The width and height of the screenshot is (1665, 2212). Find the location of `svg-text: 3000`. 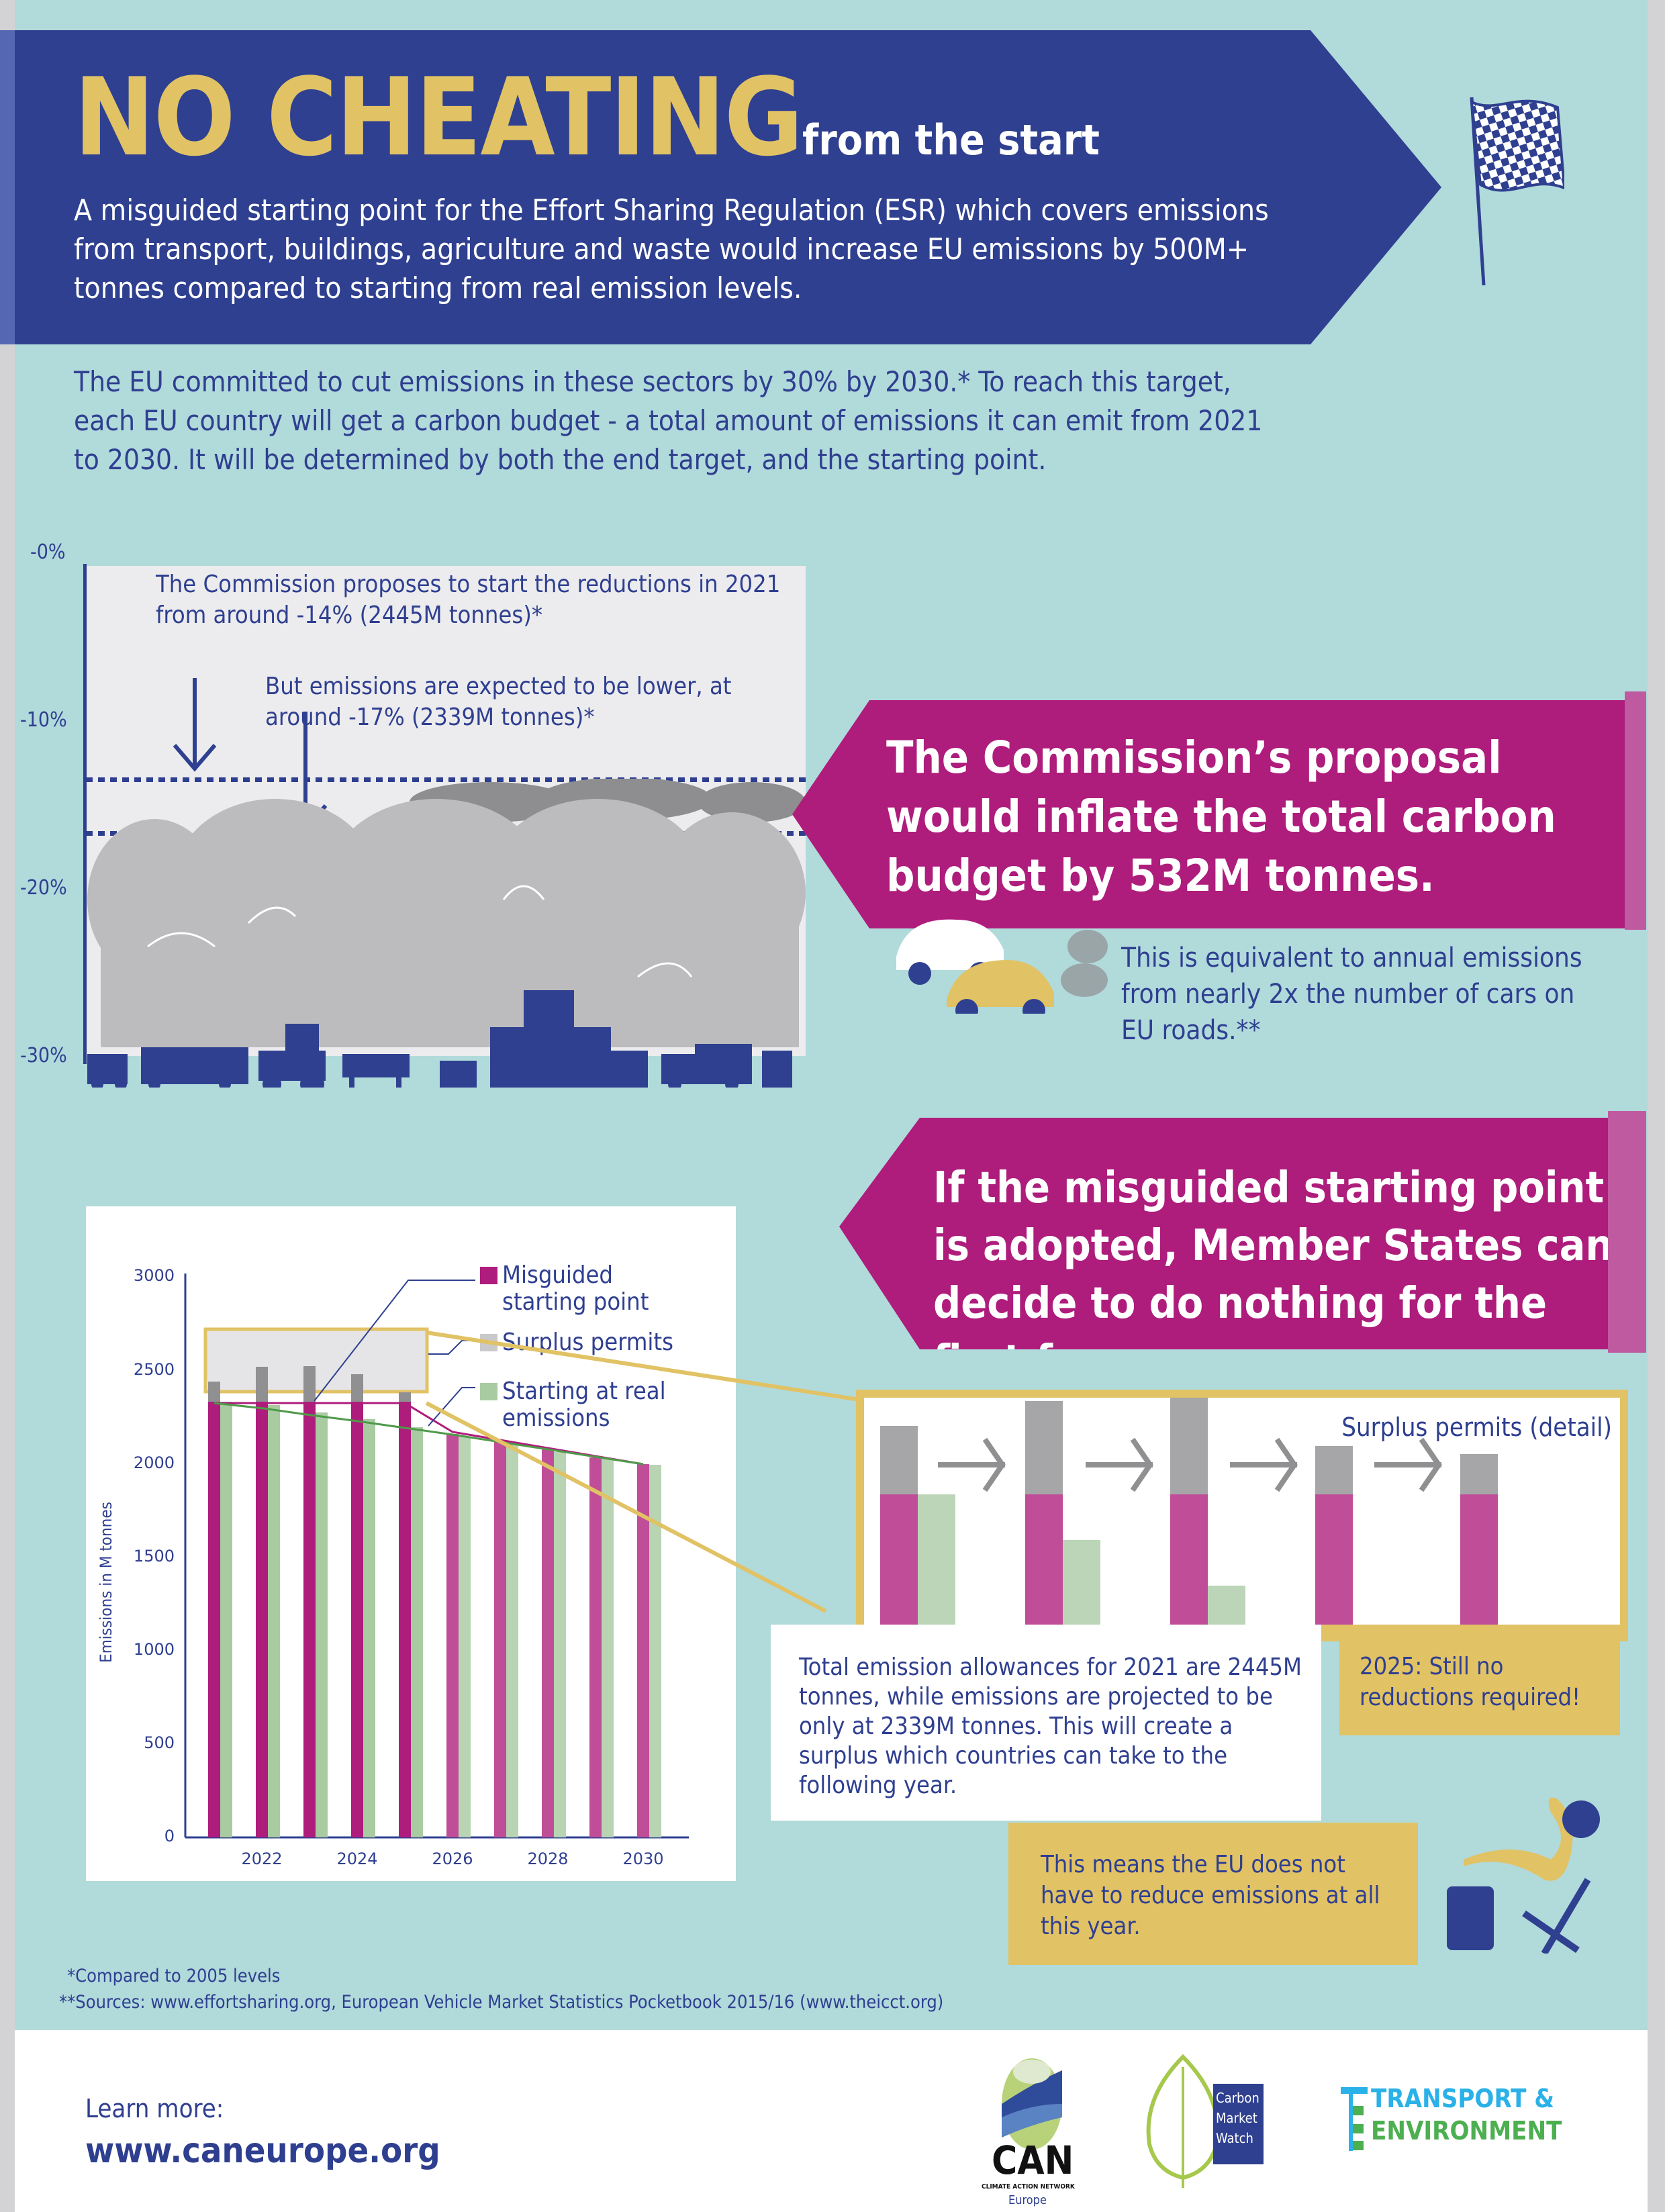

svg-text: 3000 is located at coordinates (154, 1275).